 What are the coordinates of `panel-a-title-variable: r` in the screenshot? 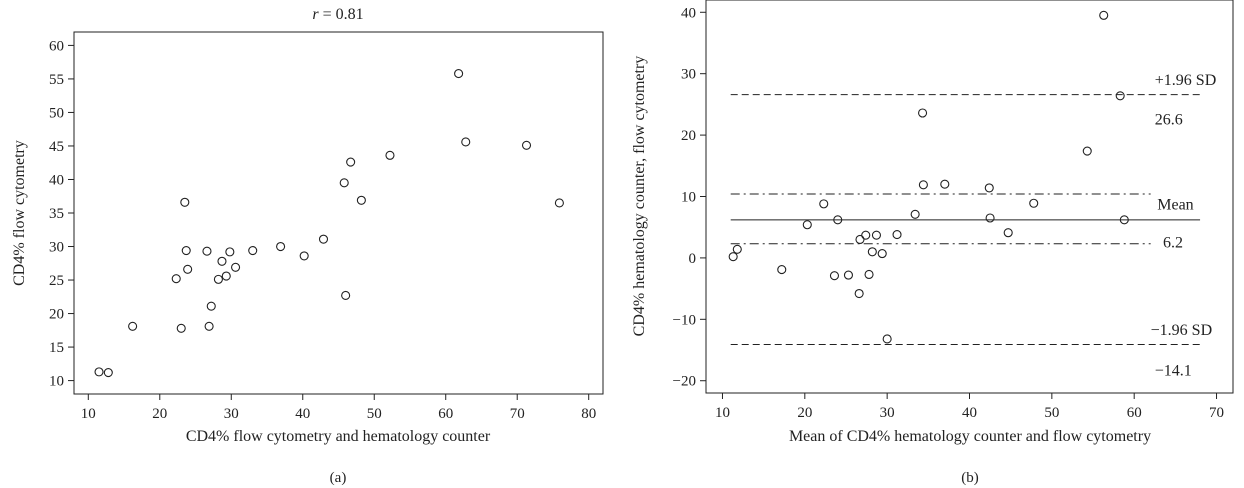 It's located at (315, 14).